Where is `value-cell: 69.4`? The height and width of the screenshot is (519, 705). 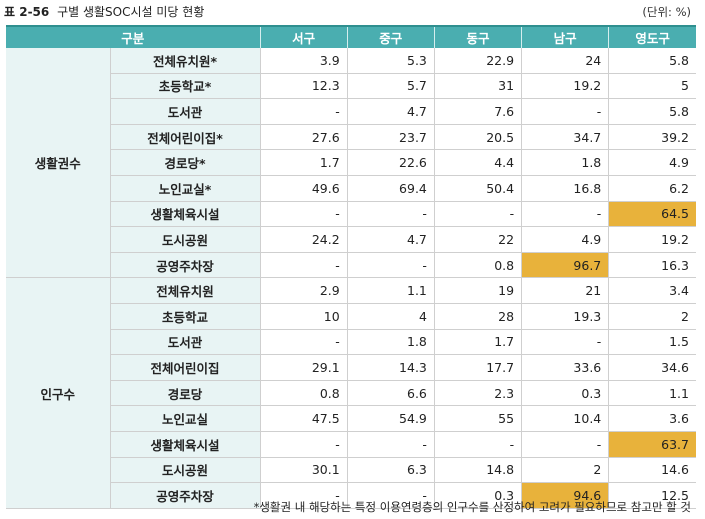
value-cell: 69.4 is located at coordinates (391, 188).